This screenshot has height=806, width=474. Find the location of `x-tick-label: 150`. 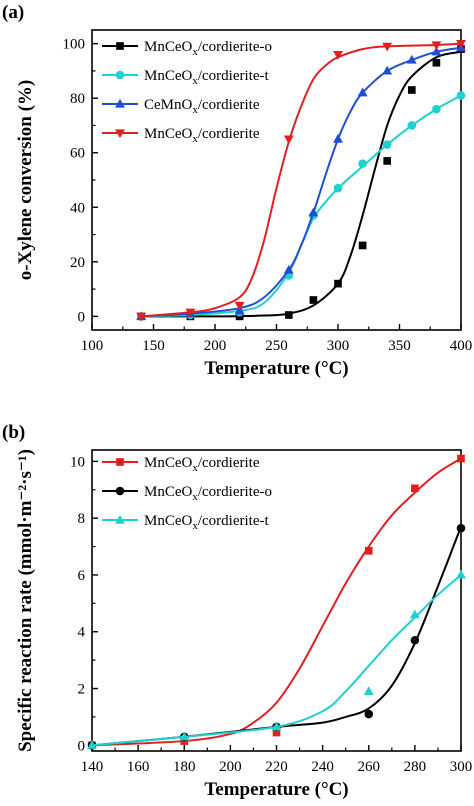

x-tick-label: 150 is located at coordinates (153, 346).